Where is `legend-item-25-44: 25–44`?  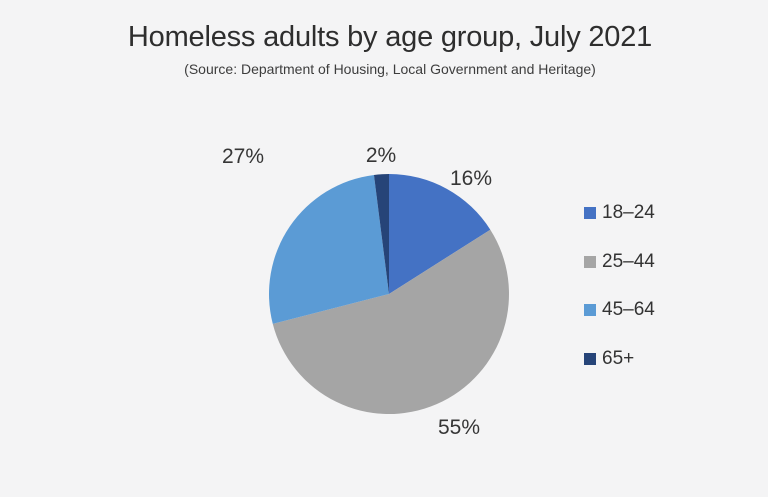 legend-item-25-44: 25–44 is located at coordinates (619, 262).